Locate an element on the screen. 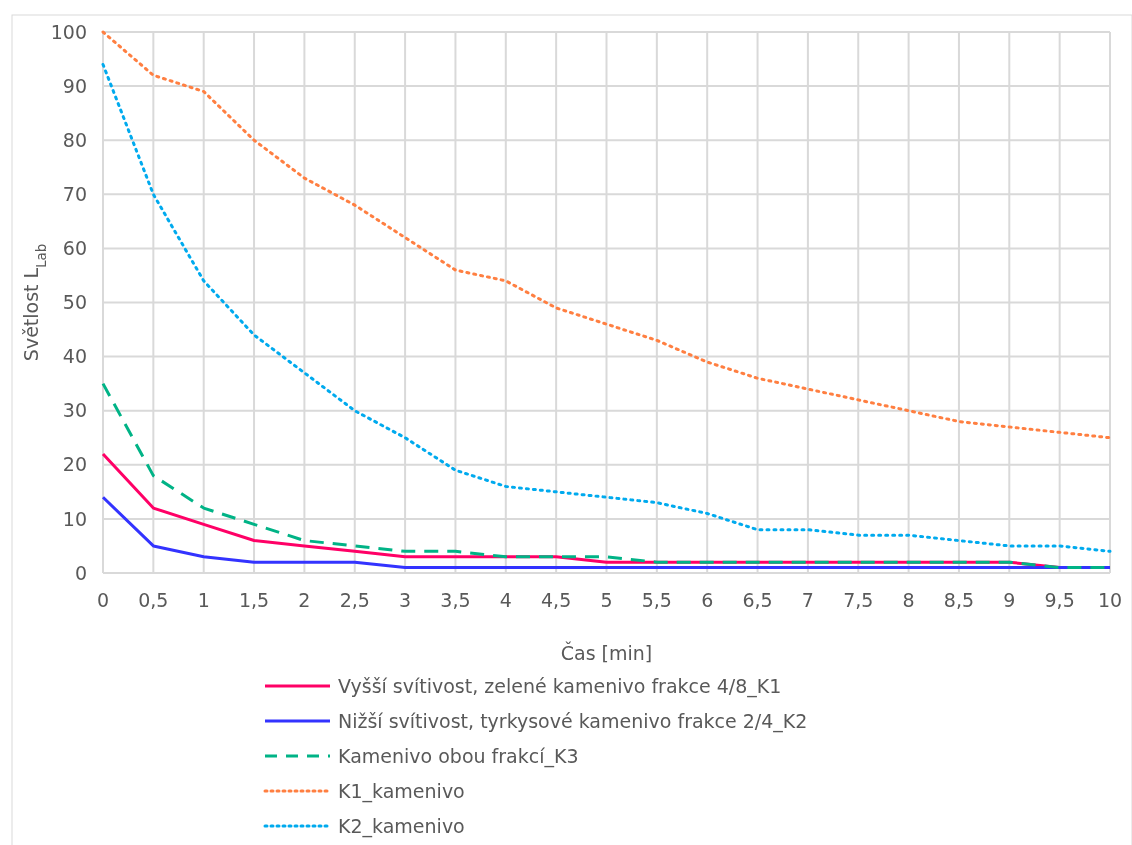  x-tick-label: 1,5 is located at coordinates (254, 600).